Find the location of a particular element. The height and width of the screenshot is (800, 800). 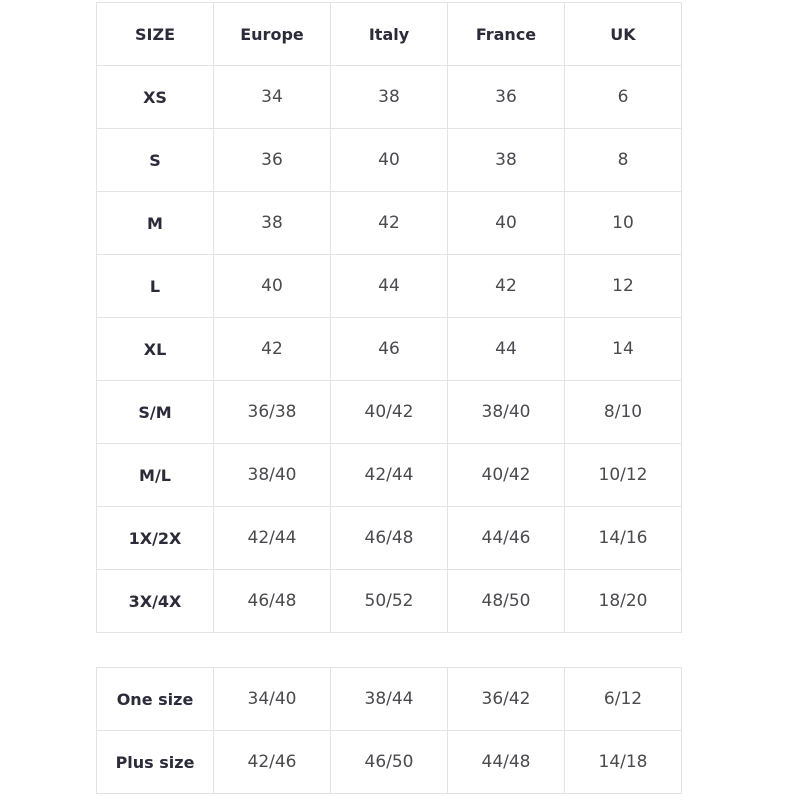

table-row: XL 42 46 44 14 is located at coordinates (389, 349).